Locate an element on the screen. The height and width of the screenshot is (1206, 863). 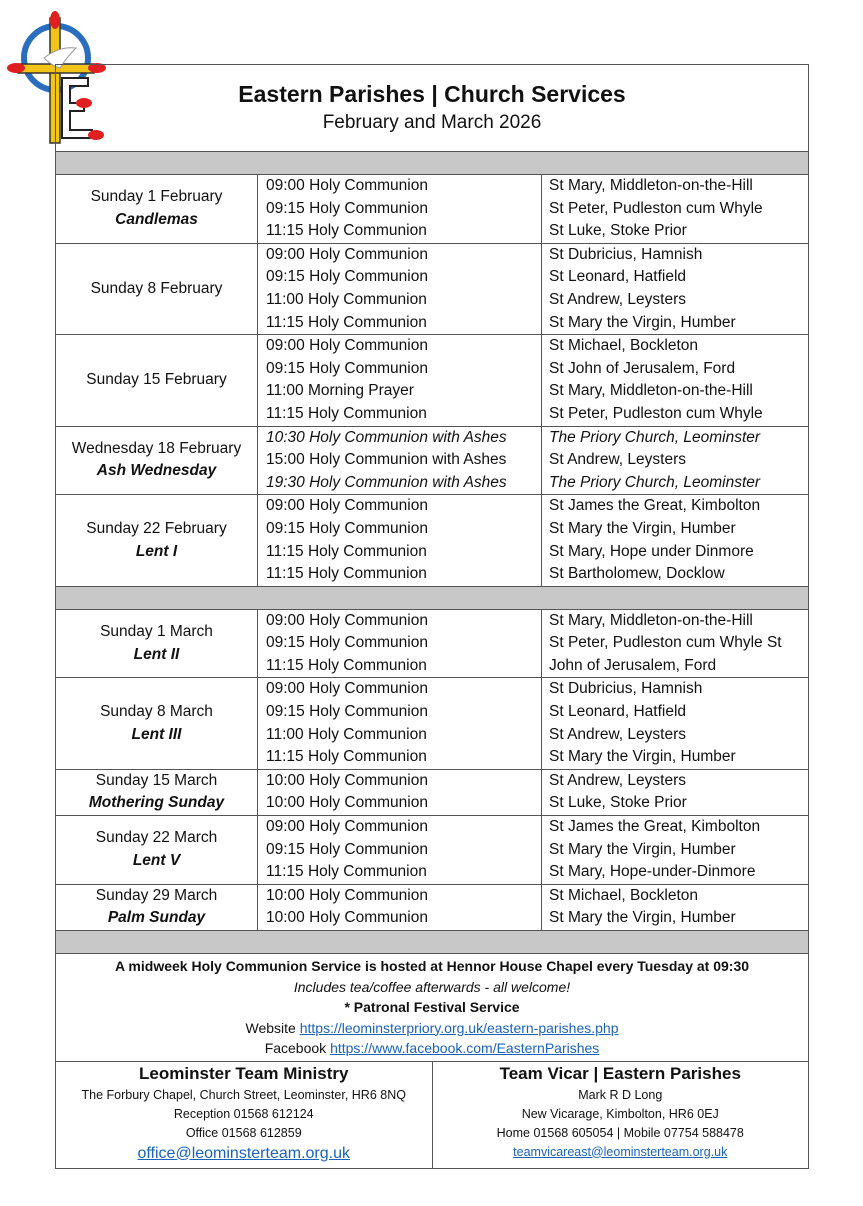
day-cell: Wednesday 18 February Ash Wednesday is located at coordinates (157, 460).